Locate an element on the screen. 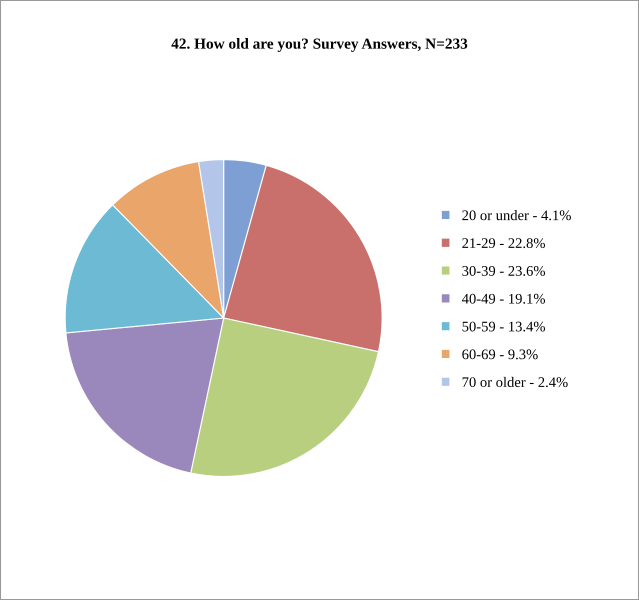 Image resolution: width=639 pixels, height=600 pixels. chart-title: 42. How old are you? Survey Answers, N=233 is located at coordinates (319, 45).